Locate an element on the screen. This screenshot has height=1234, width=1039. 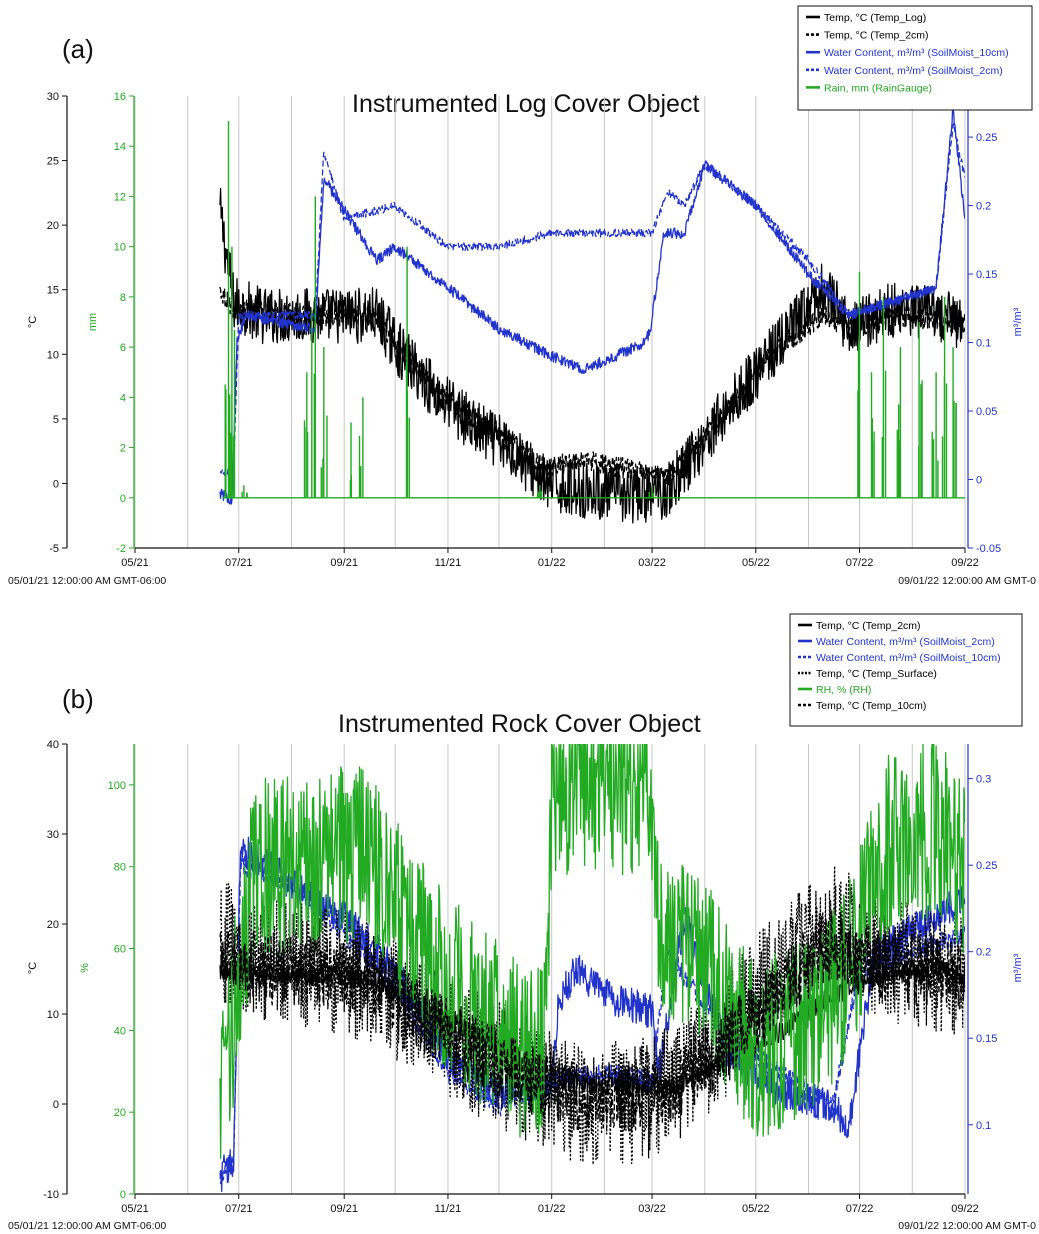
legend-entry: Rain, mm (RainGauge) is located at coordinates (878, 88).